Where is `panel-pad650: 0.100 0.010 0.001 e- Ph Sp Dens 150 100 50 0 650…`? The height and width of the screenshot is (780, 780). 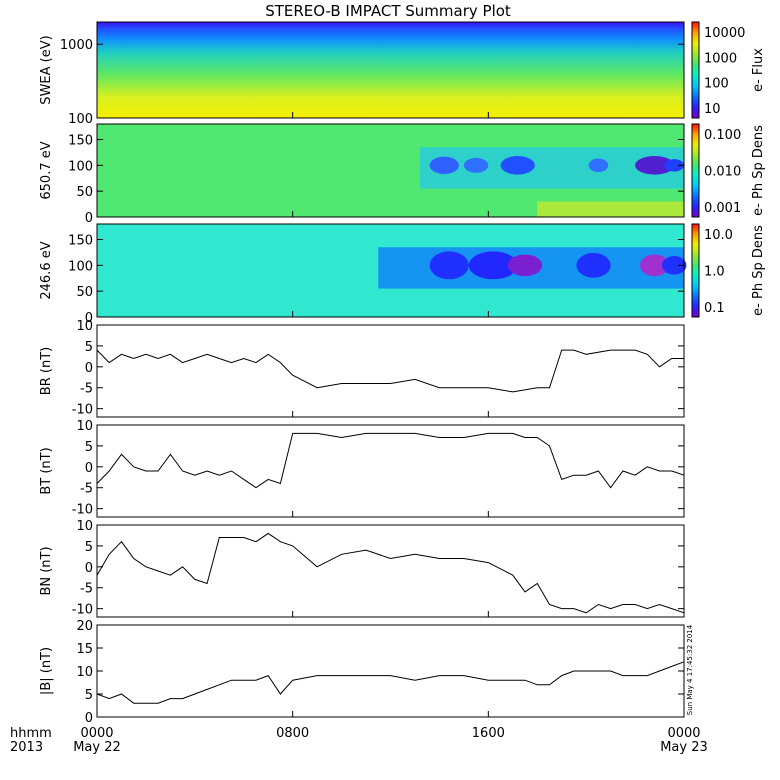 panel-pad650: 0.100 0.010 0.001 e- Ph Sp Dens 150 100 50 0 650… is located at coordinates (402, 174).